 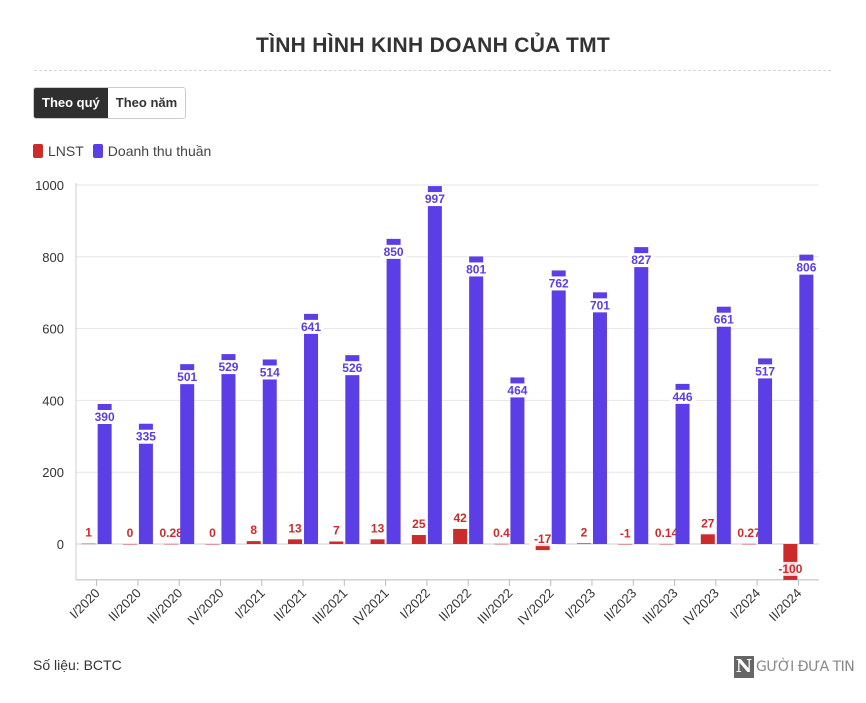 I want to click on revenue-data-label: 997, so click(x=435, y=199).